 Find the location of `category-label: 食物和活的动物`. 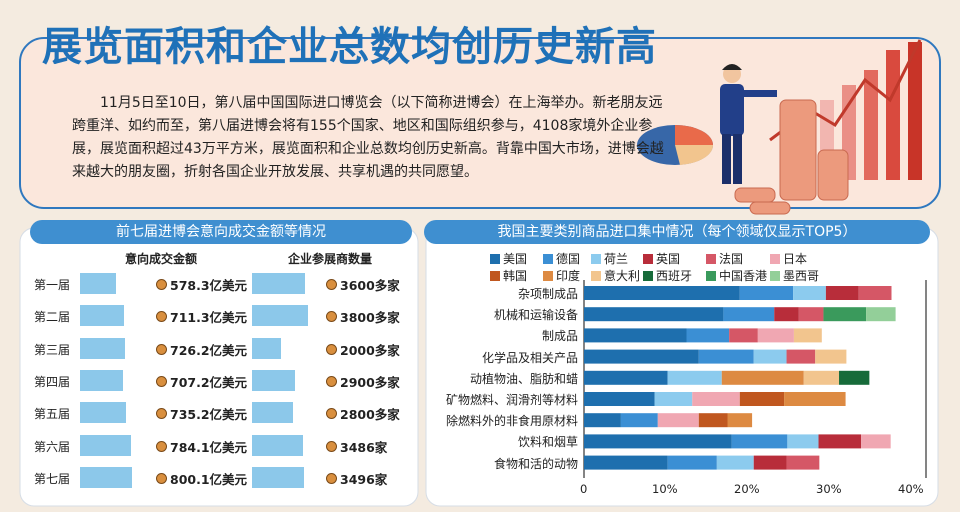

category-label: 食物和活的动物 is located at coordinates (535, 463).